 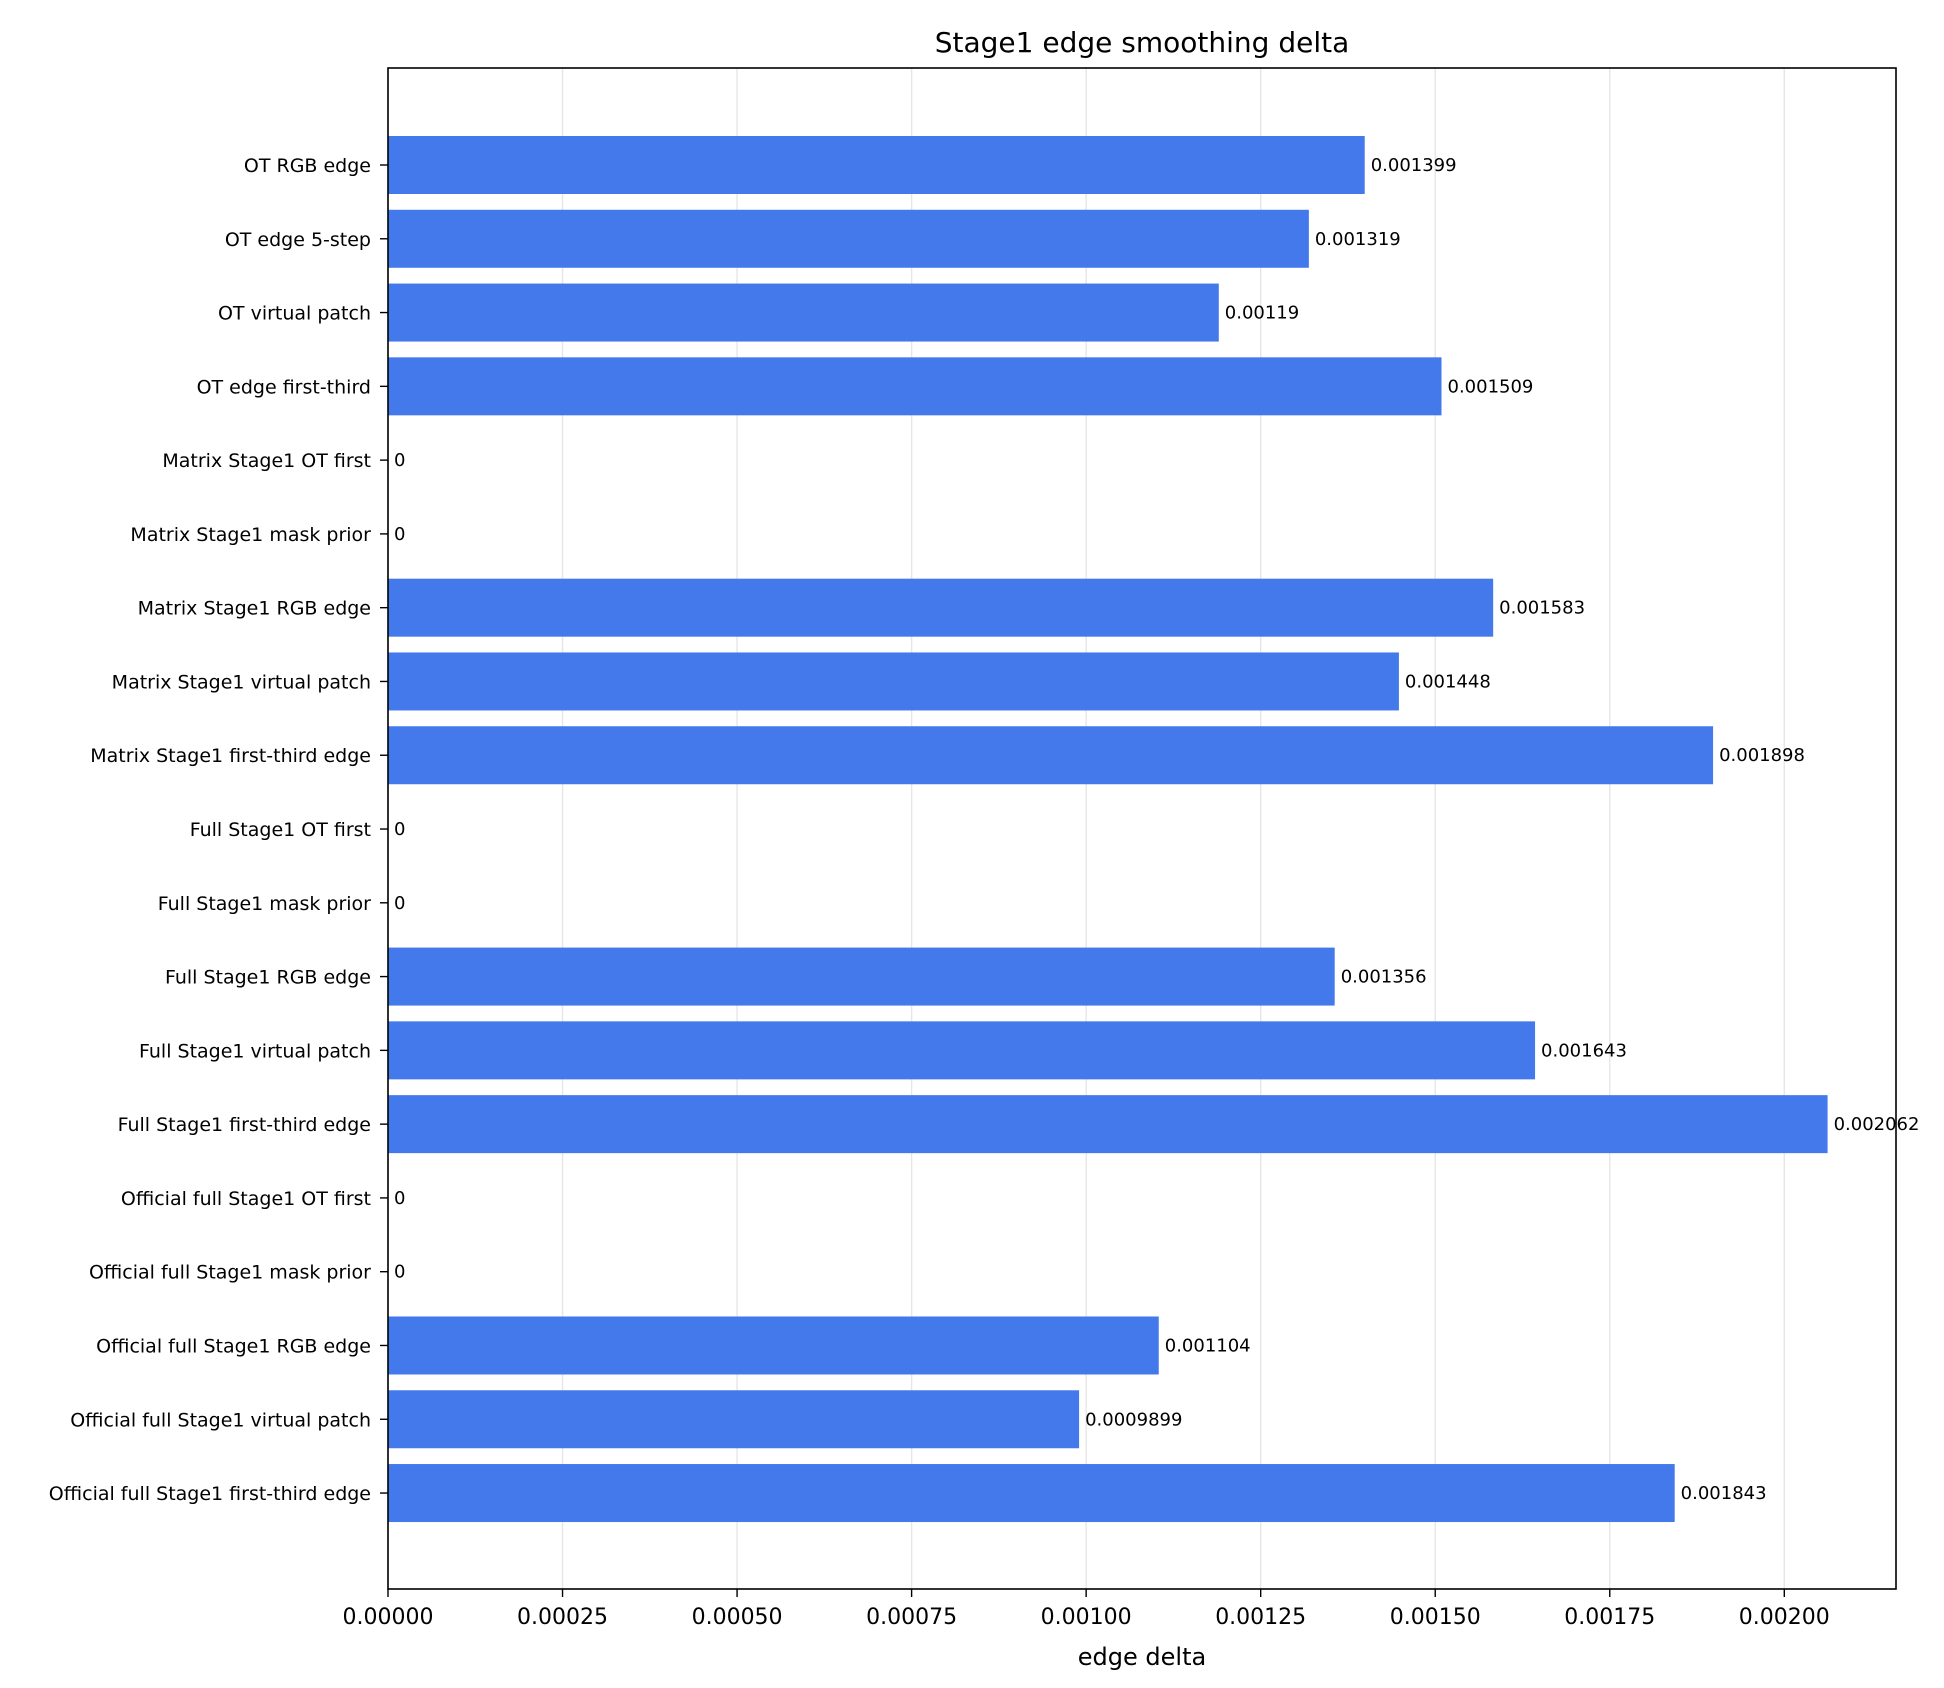 I want to click on bar-value-label: 0.001104, so click(x=1208, y=1345).